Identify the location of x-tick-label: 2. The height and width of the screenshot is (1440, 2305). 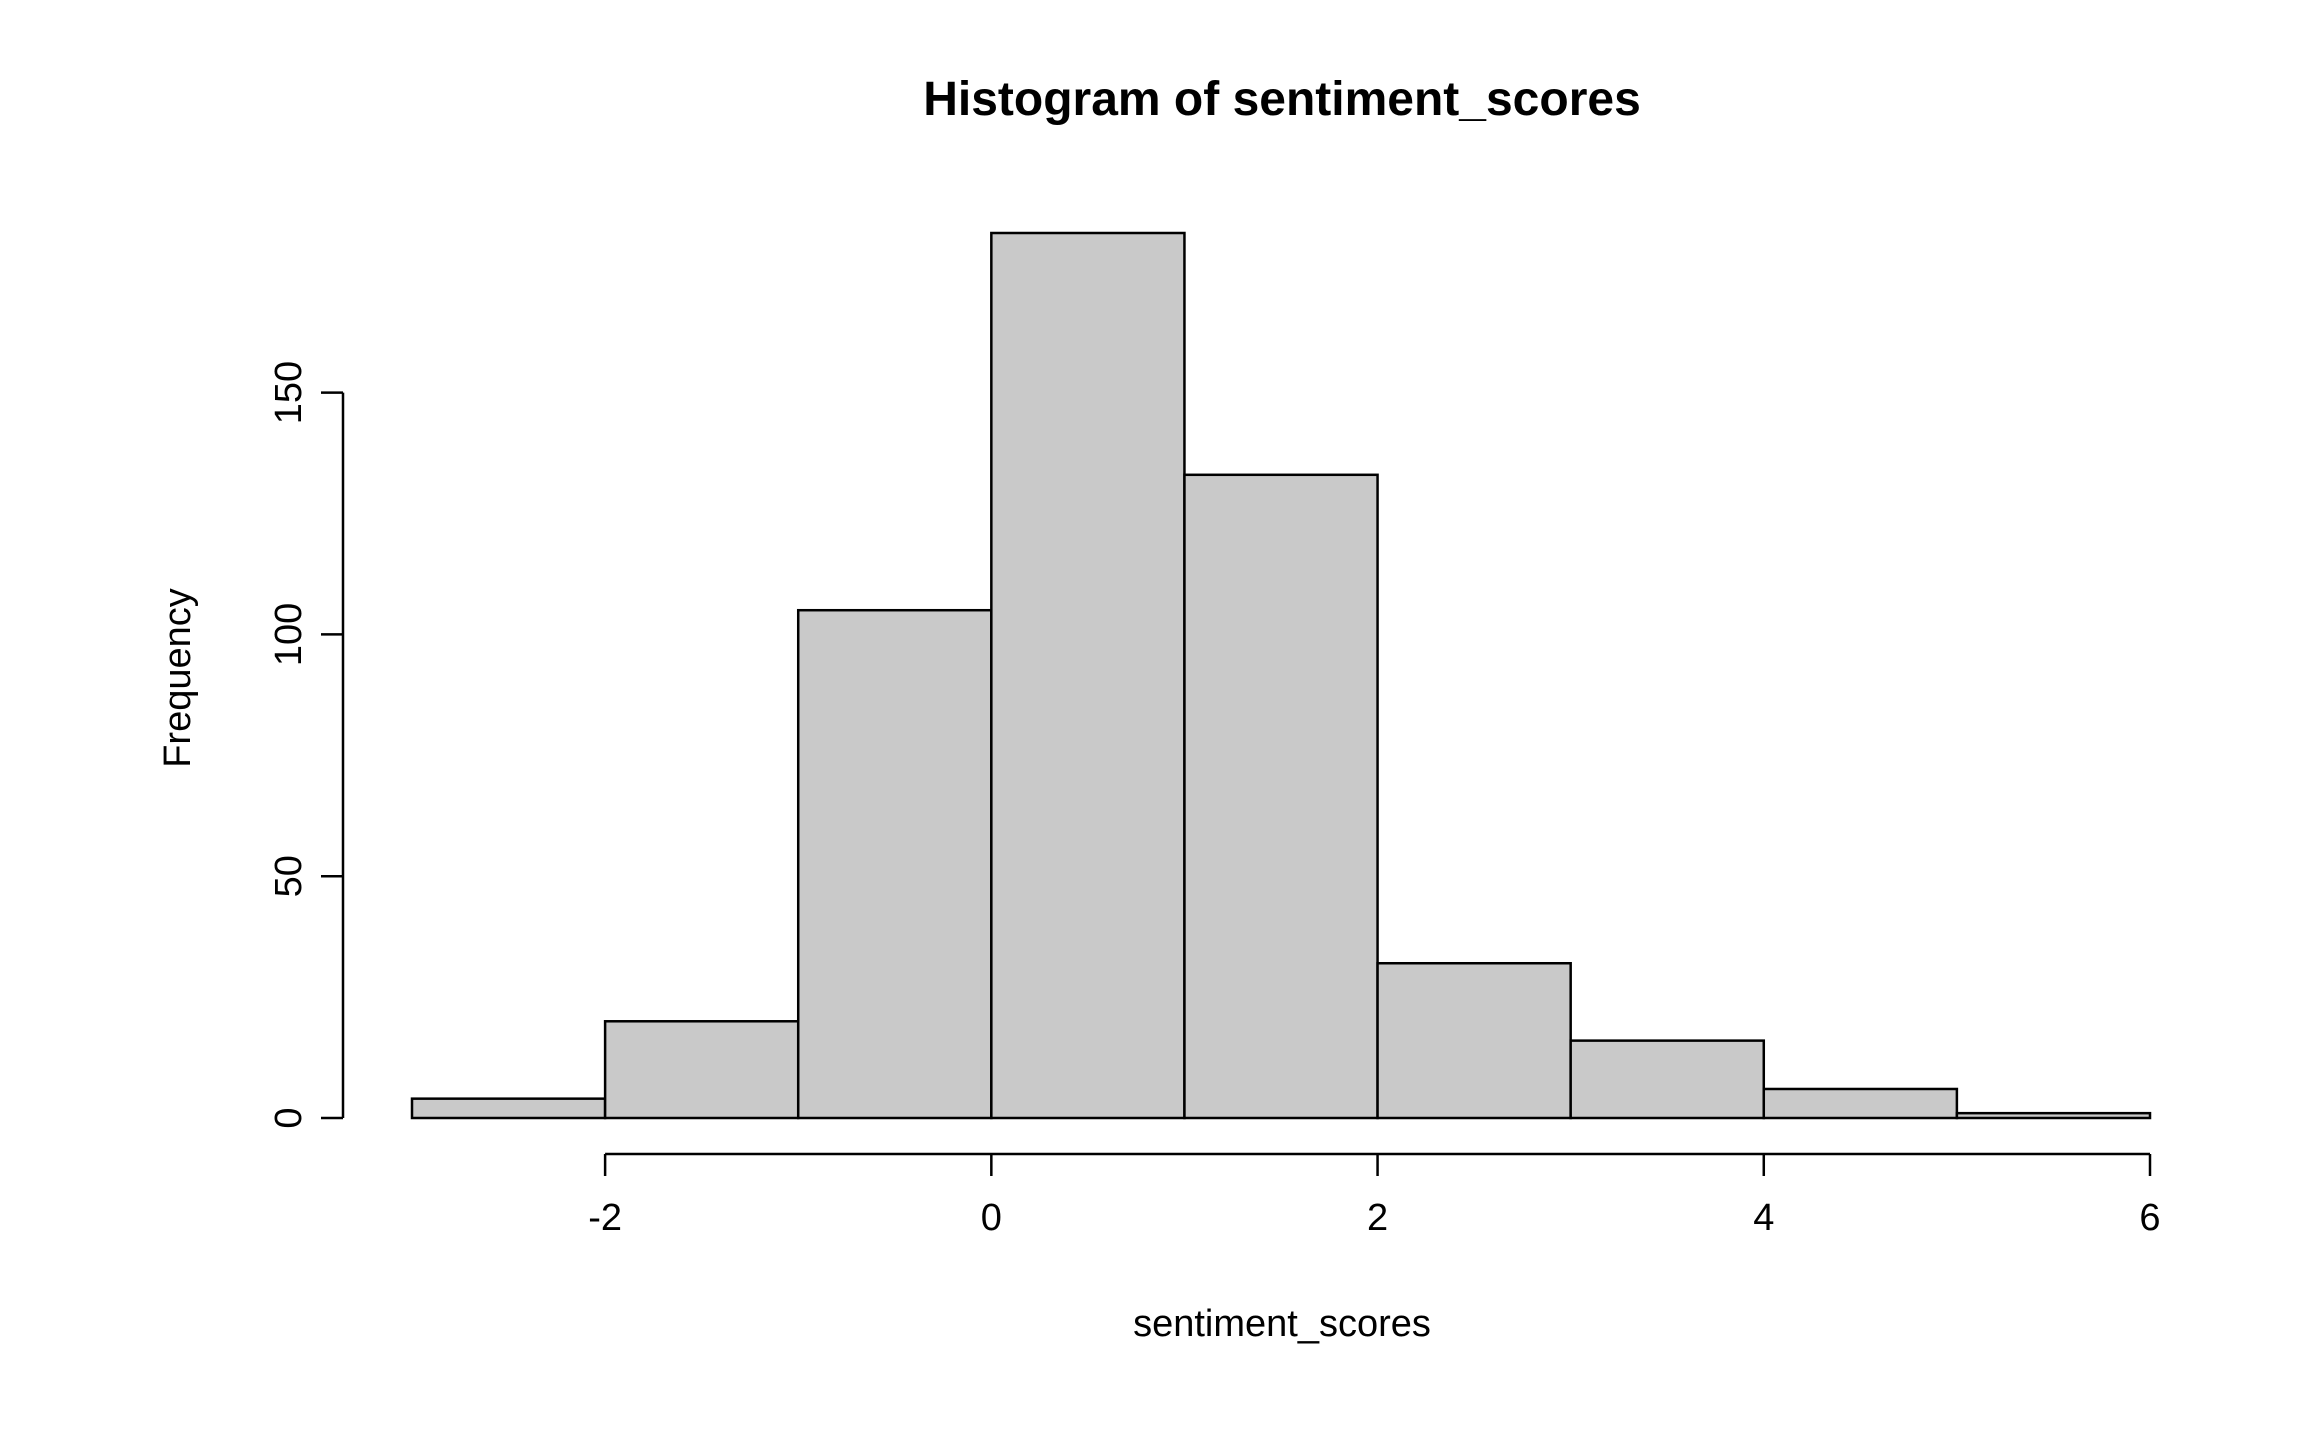
(1377, 1218).